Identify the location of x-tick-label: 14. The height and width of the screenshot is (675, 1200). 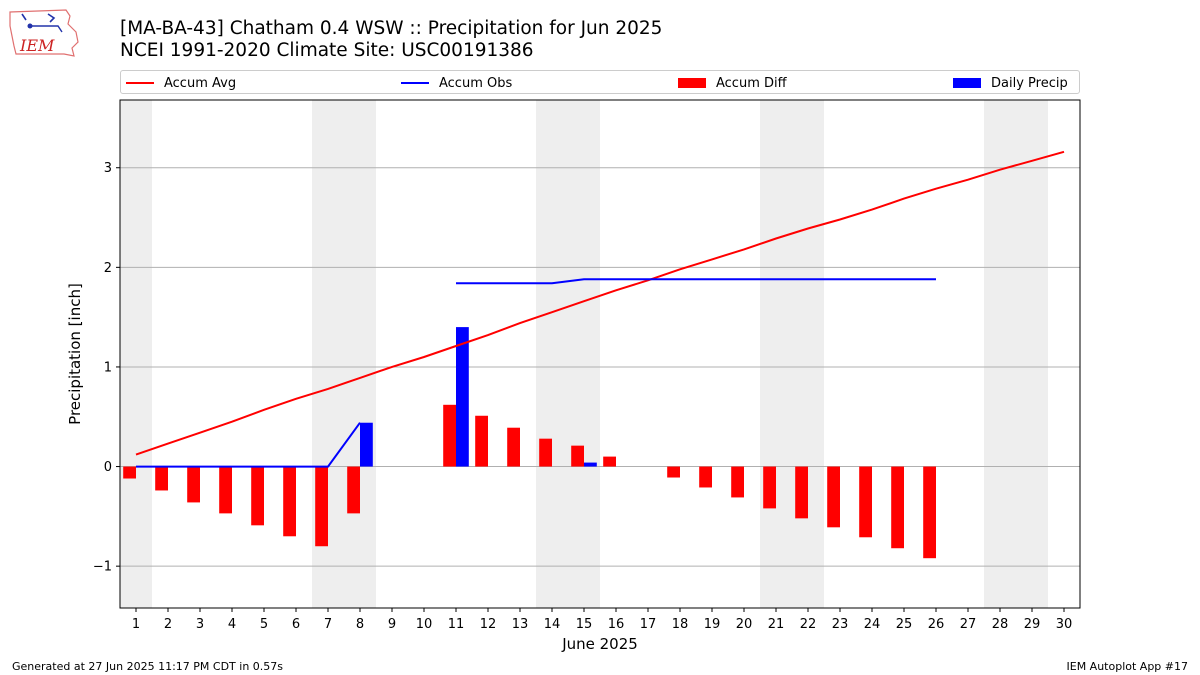
(552, 624).